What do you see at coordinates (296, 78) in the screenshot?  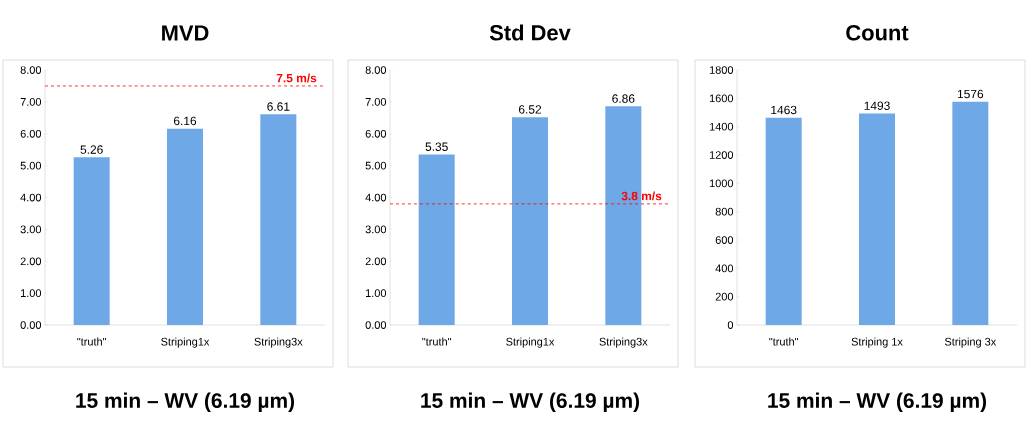 I see `ref-line-label: 7.5 m/s` at bounding box center [296, 78].